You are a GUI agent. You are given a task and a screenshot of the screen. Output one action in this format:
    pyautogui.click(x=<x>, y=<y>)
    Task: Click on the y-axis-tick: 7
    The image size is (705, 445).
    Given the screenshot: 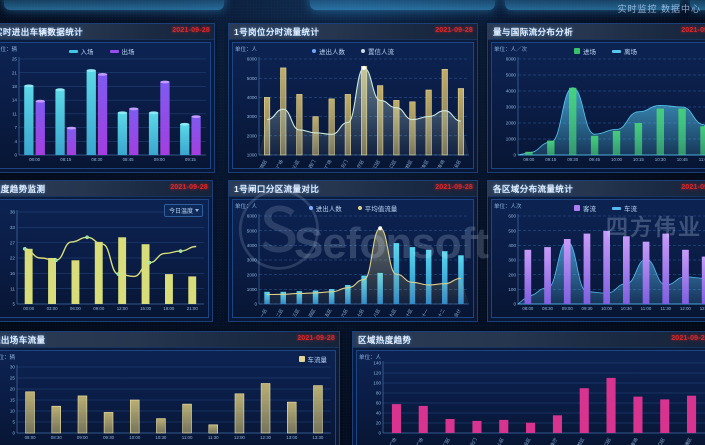 What is the action you would take?
    pyautogui.click(x=15, y=127)
    